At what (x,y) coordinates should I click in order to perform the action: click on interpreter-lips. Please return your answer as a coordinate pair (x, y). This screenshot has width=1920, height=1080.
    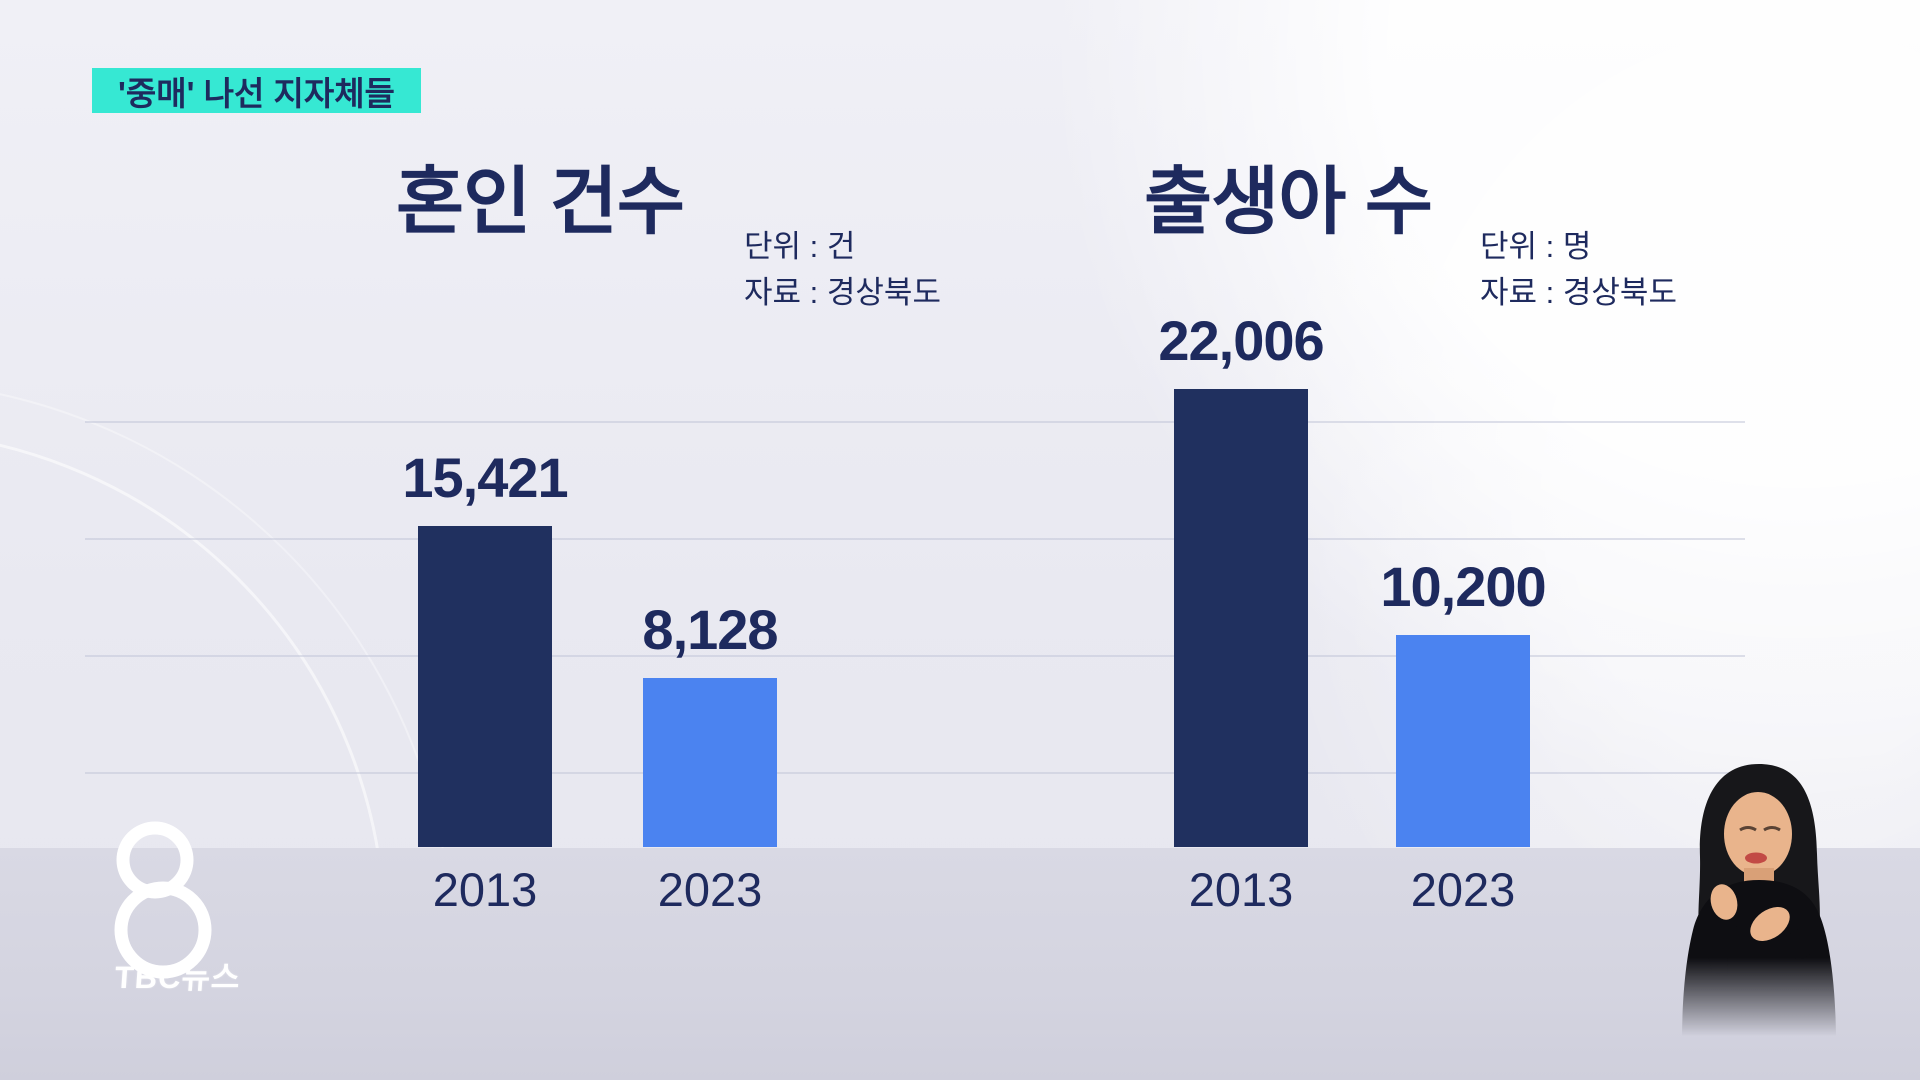
    Looking at the image, I should click on (1756, 858).